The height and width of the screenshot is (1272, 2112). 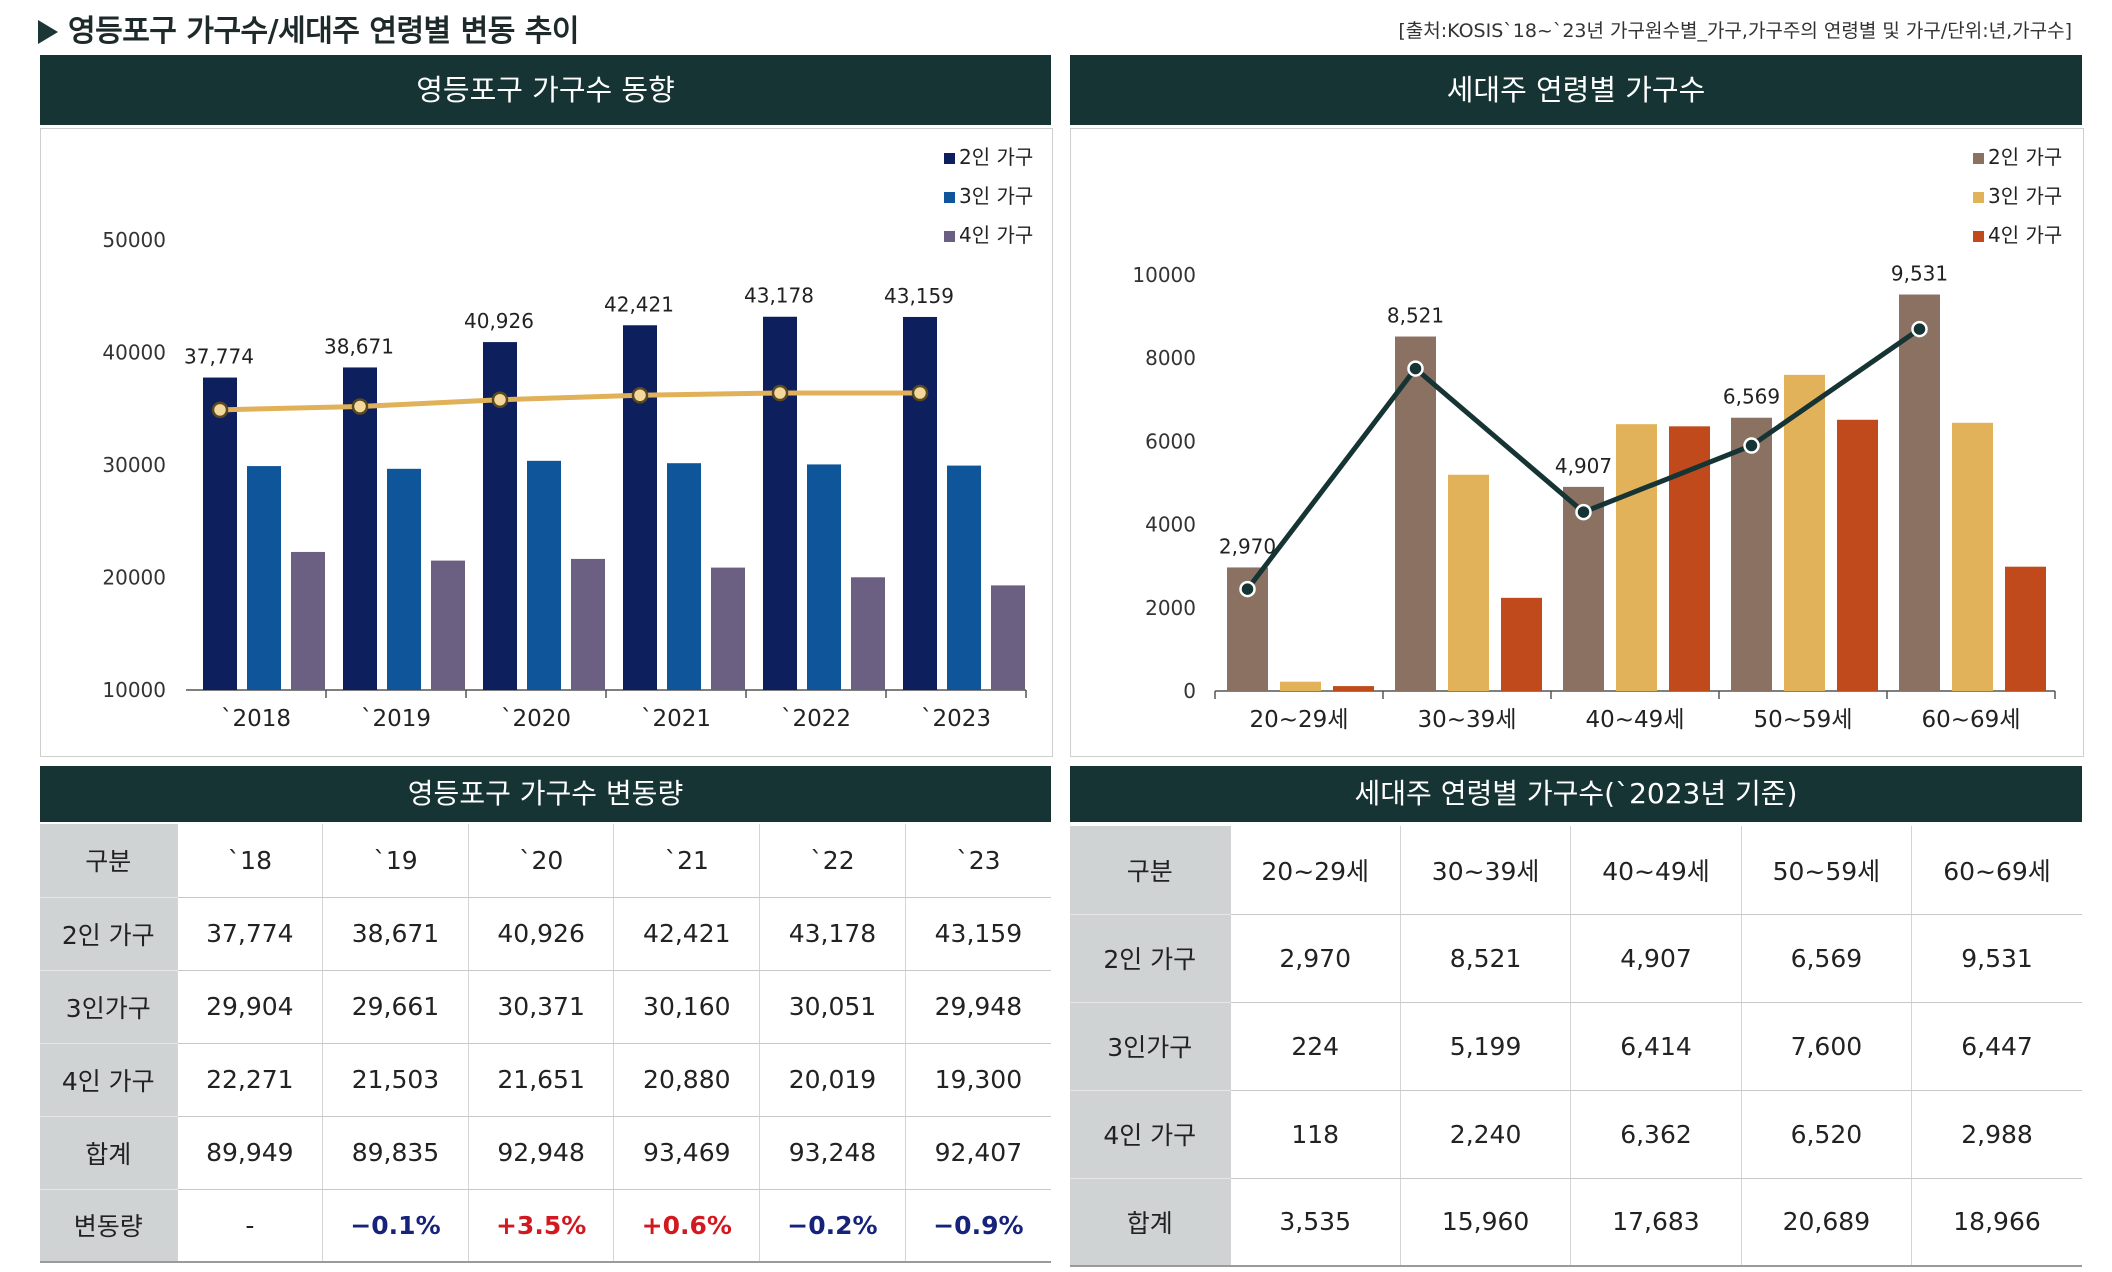 What do you see at coordinates (219, 357) in the screenshot?
I see `data-label: 37,774` at bounding box center [219, 357].